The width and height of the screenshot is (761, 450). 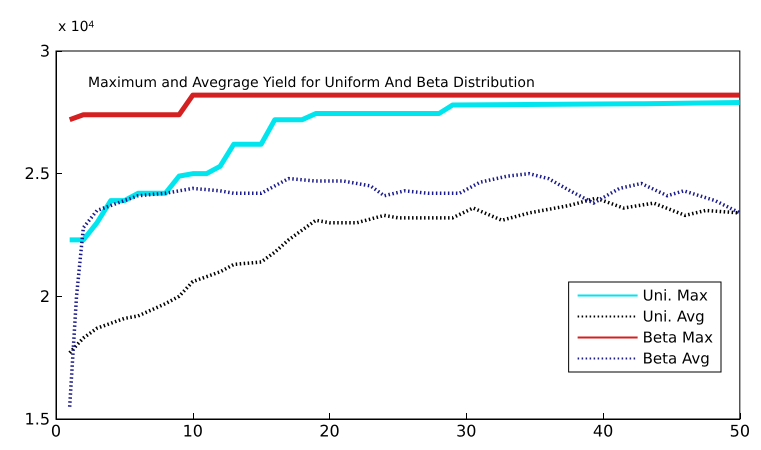 I want to click on x-tick-label: 0, so click(x=56, y=431).